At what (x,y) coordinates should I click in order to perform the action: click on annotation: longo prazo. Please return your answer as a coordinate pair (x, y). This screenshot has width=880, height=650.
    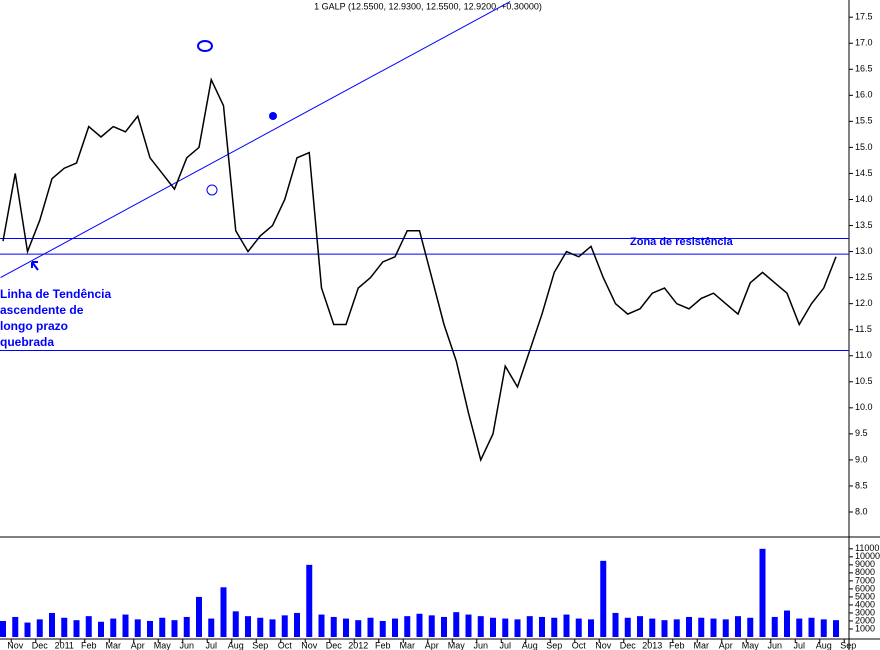
    Looking at the image, I should click on (34, 326).